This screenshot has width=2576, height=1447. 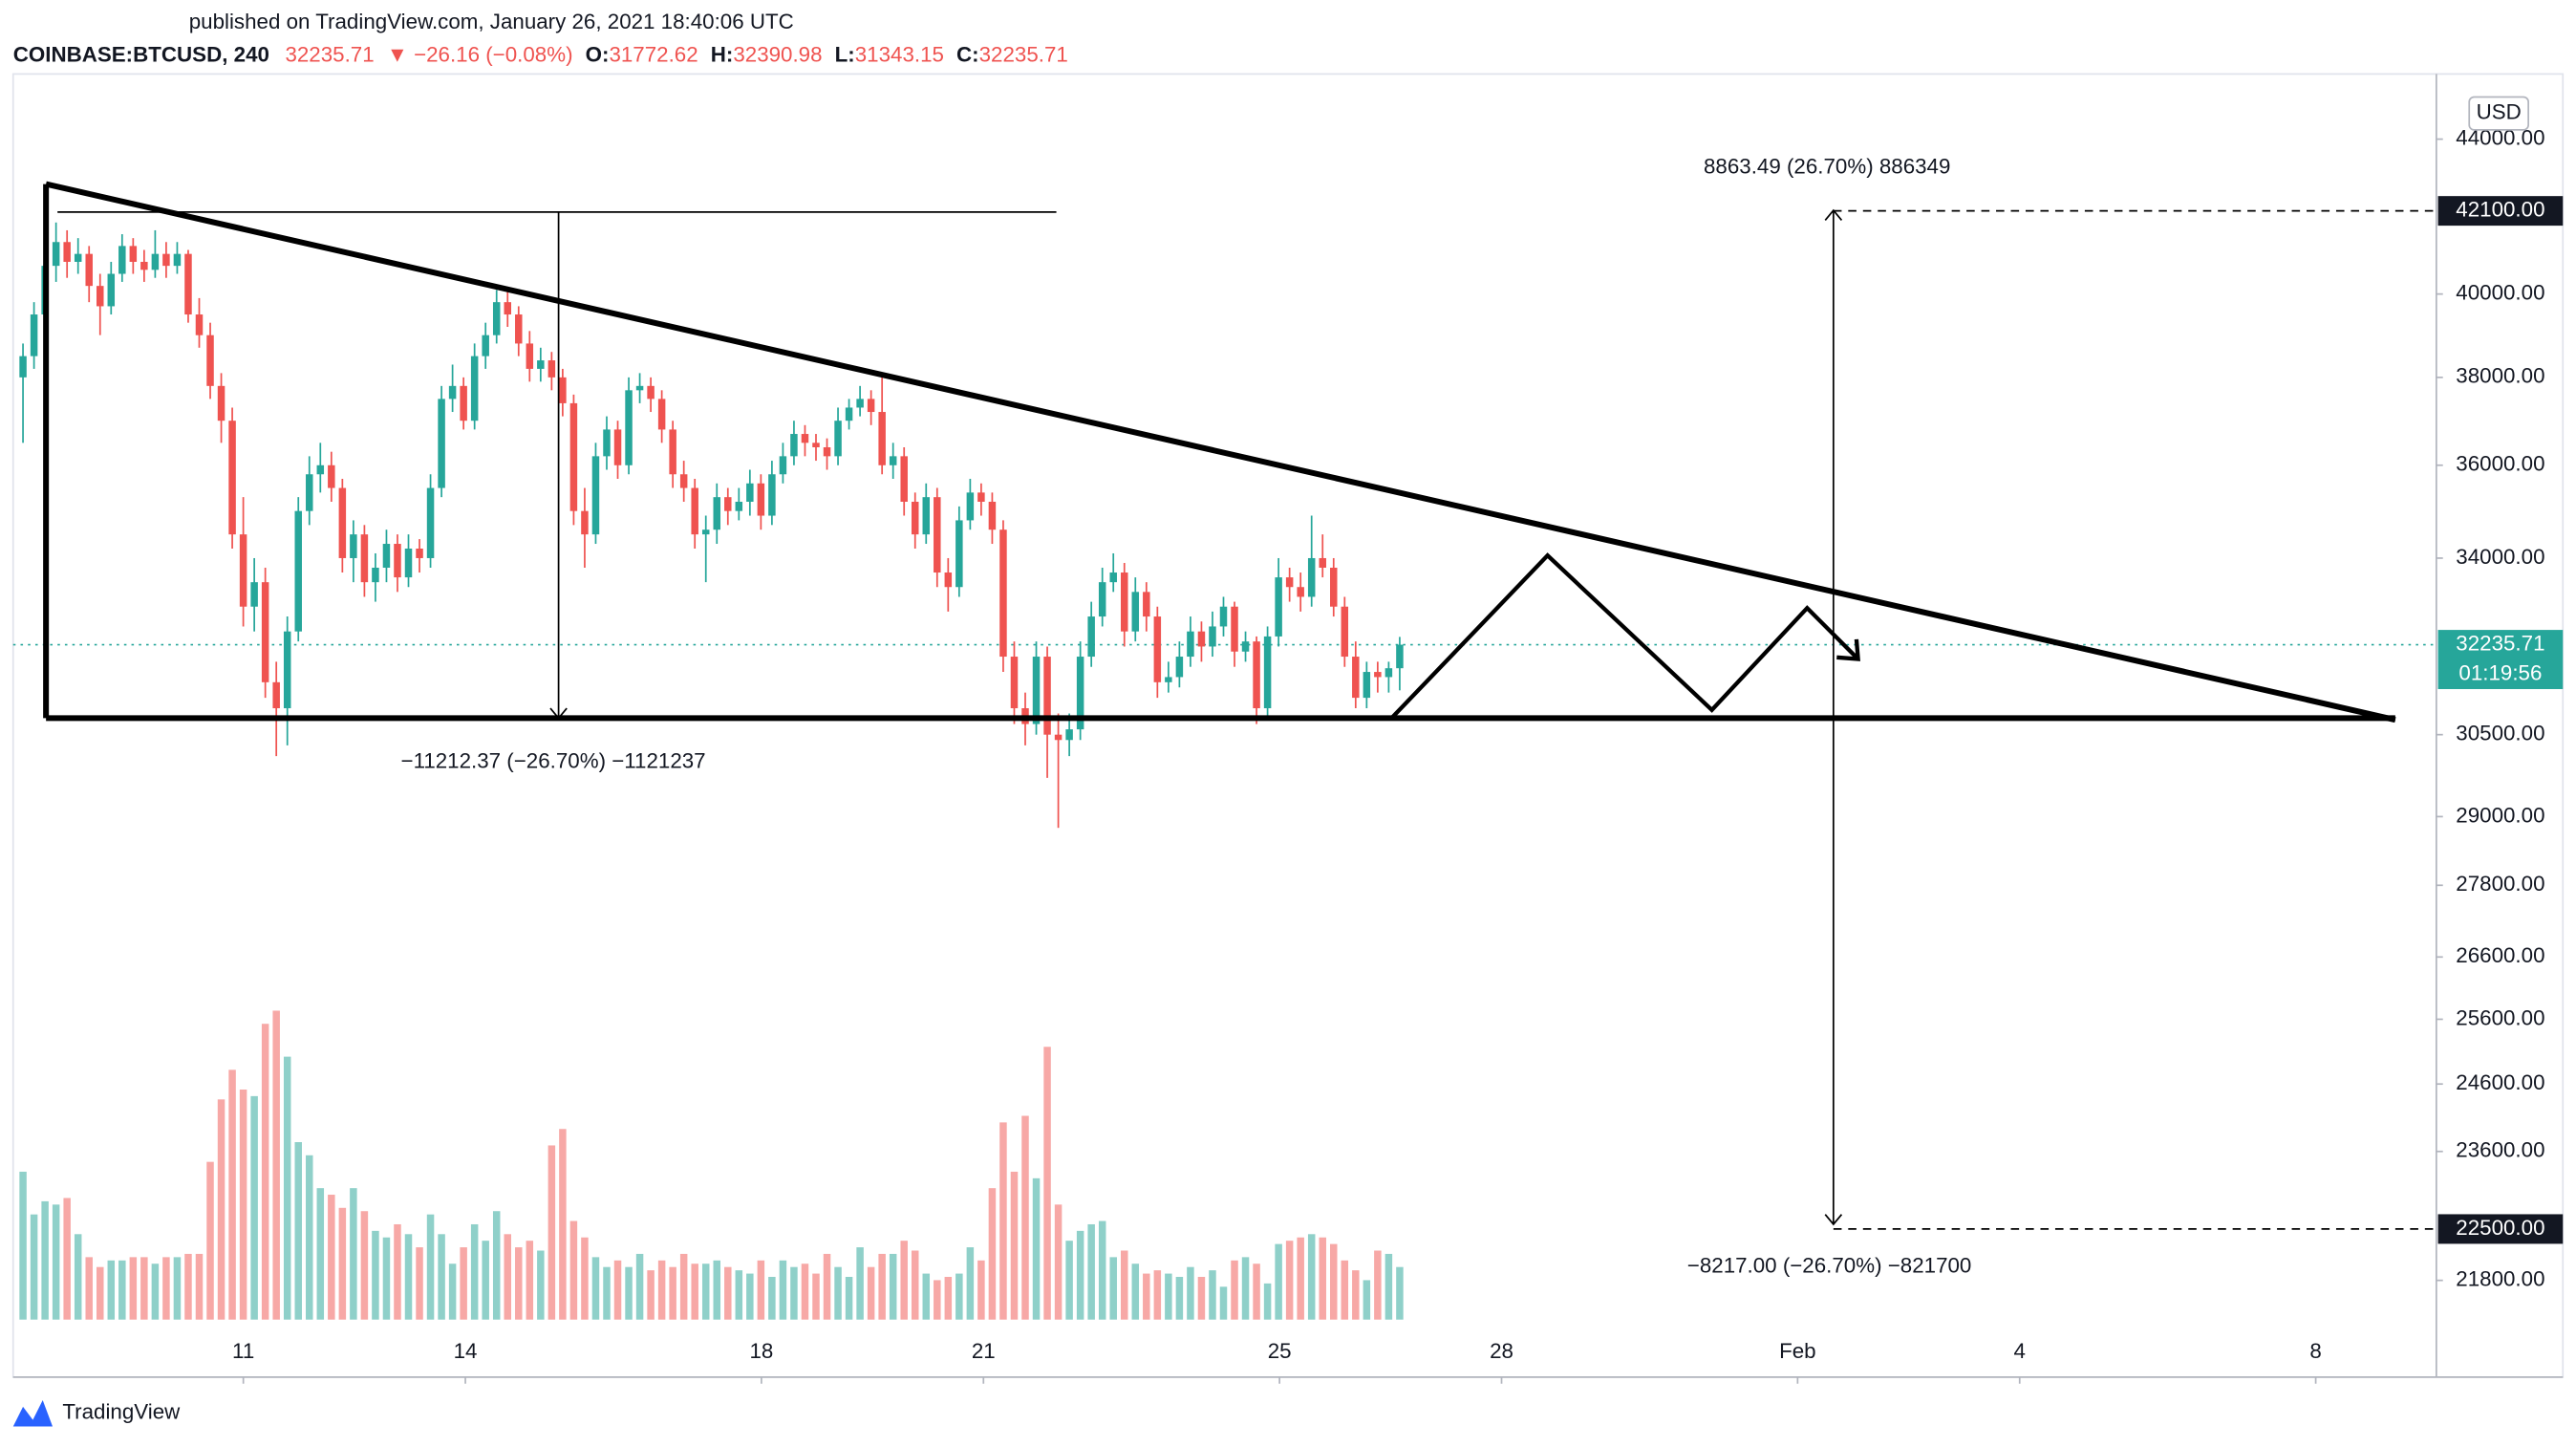 What do you see at coordinates (1827, 166) in the screenshot?
I see `annotation: 8863.49 (26.70%) 886349` at bounding box center [1827, 166].